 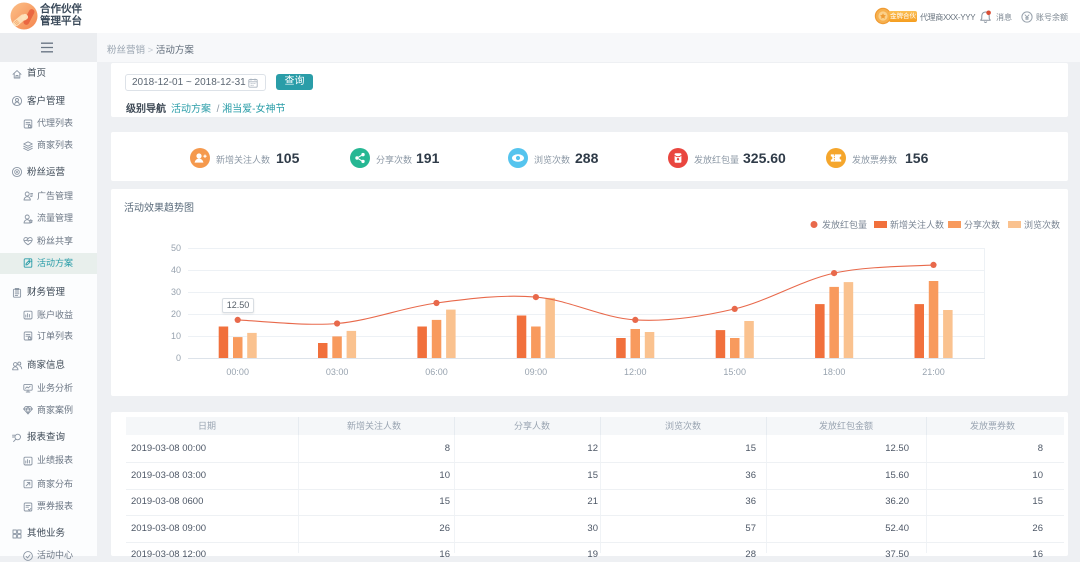 What do you see at coordinates (178, 358) in the screenshot?
I see `svg-text: 0` at bounding box center [178, 358].